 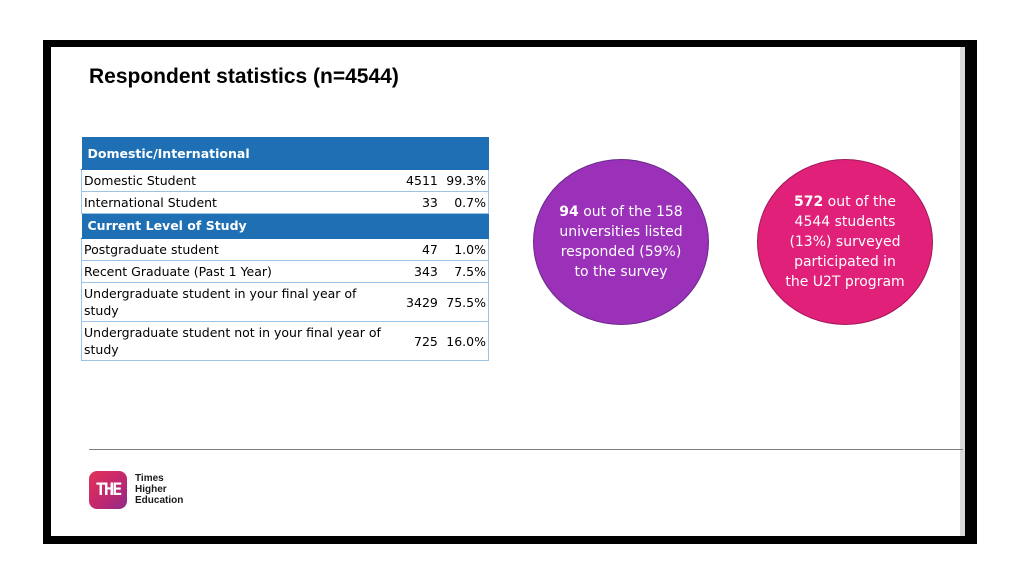 I want to click on students-highlight: 572, so click(x=809, y=202).